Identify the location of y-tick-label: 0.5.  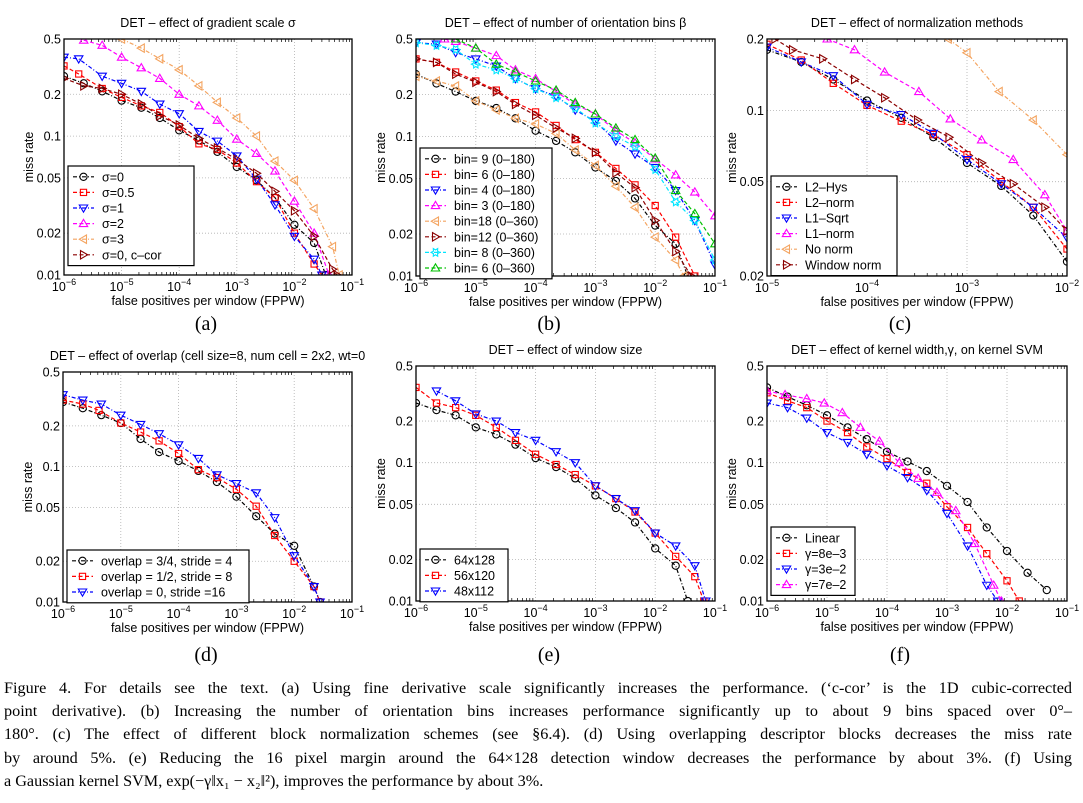
(52, 40).